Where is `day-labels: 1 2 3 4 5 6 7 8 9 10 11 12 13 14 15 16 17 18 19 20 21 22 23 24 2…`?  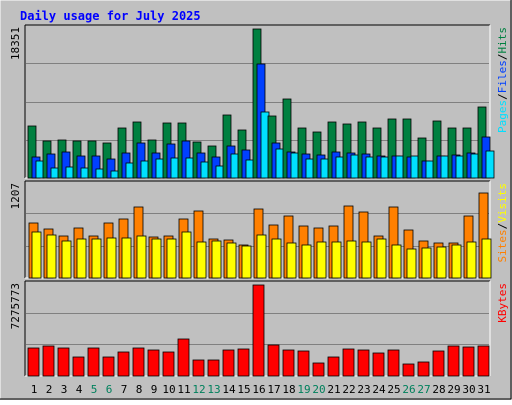 day-labels: 1 2 3 4 5 6 7 8 9 10 11 12 13 14 15 16 17 18 19 20 21 22 23 24 2… is located at coordinates (261, 389).